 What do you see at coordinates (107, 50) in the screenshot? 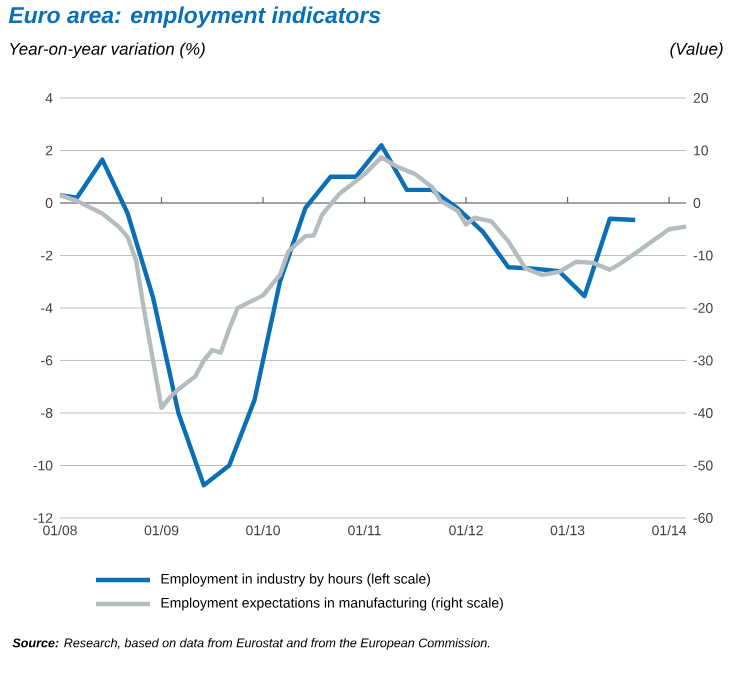
I see `y-axis-title: Year-on-year variation (%)` at bounding box center [107, 50].